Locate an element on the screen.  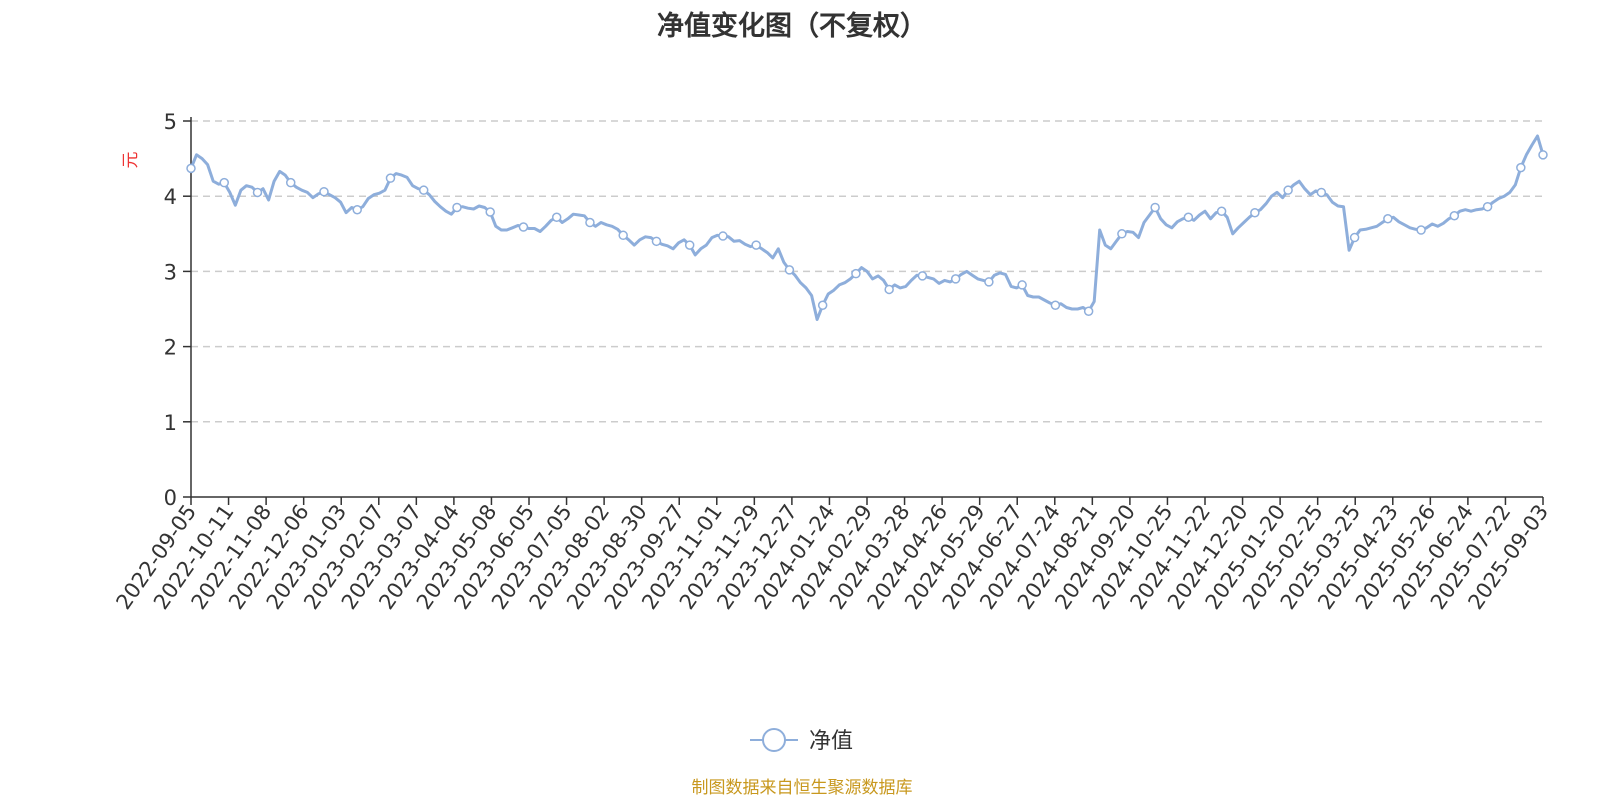
y-axis-unit: 元 is located at coordinates (131, 160).